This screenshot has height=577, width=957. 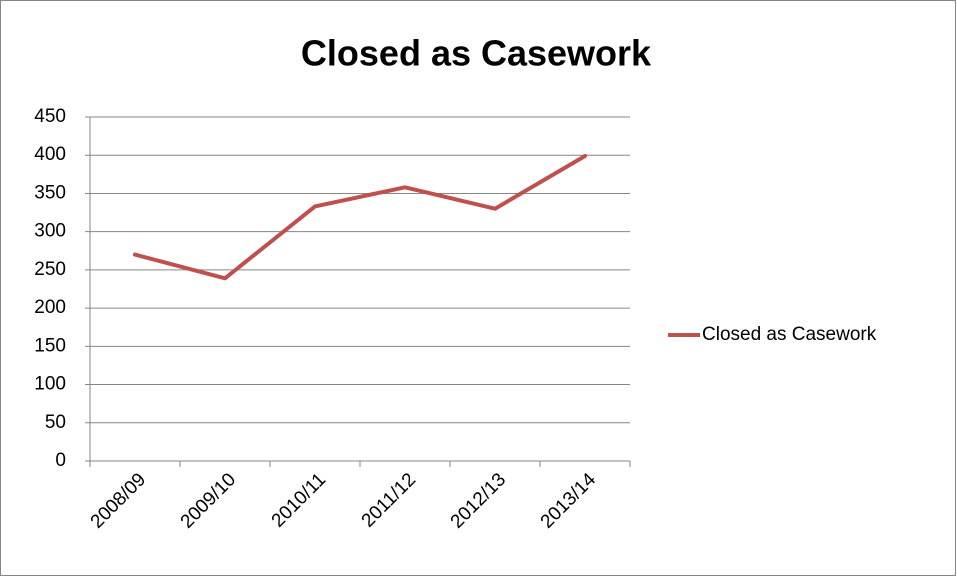 What do you see at coordinates (50, 192) in the screenshot?
I see `y-tick-label: 350` at bounding box center [50, 192].